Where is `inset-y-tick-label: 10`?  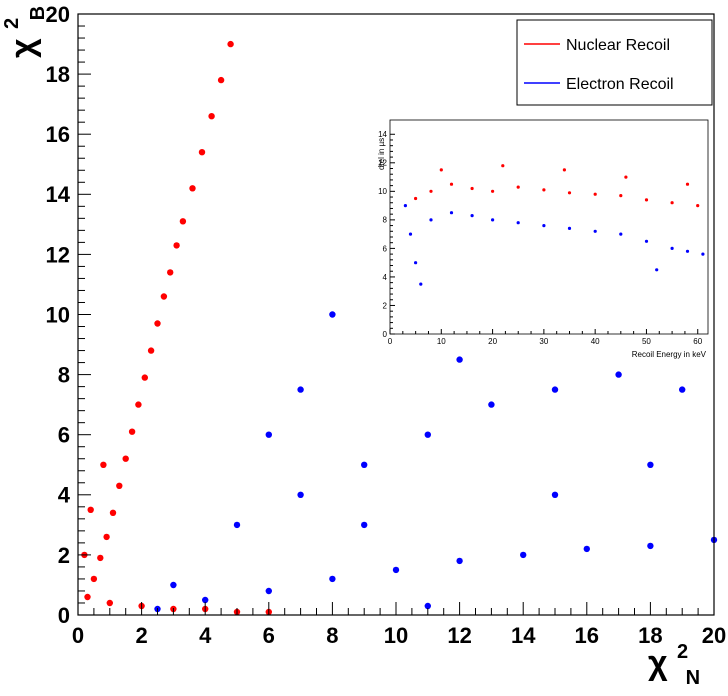
inset-y-tick-label: 10 is located at coordinates (382, 191).